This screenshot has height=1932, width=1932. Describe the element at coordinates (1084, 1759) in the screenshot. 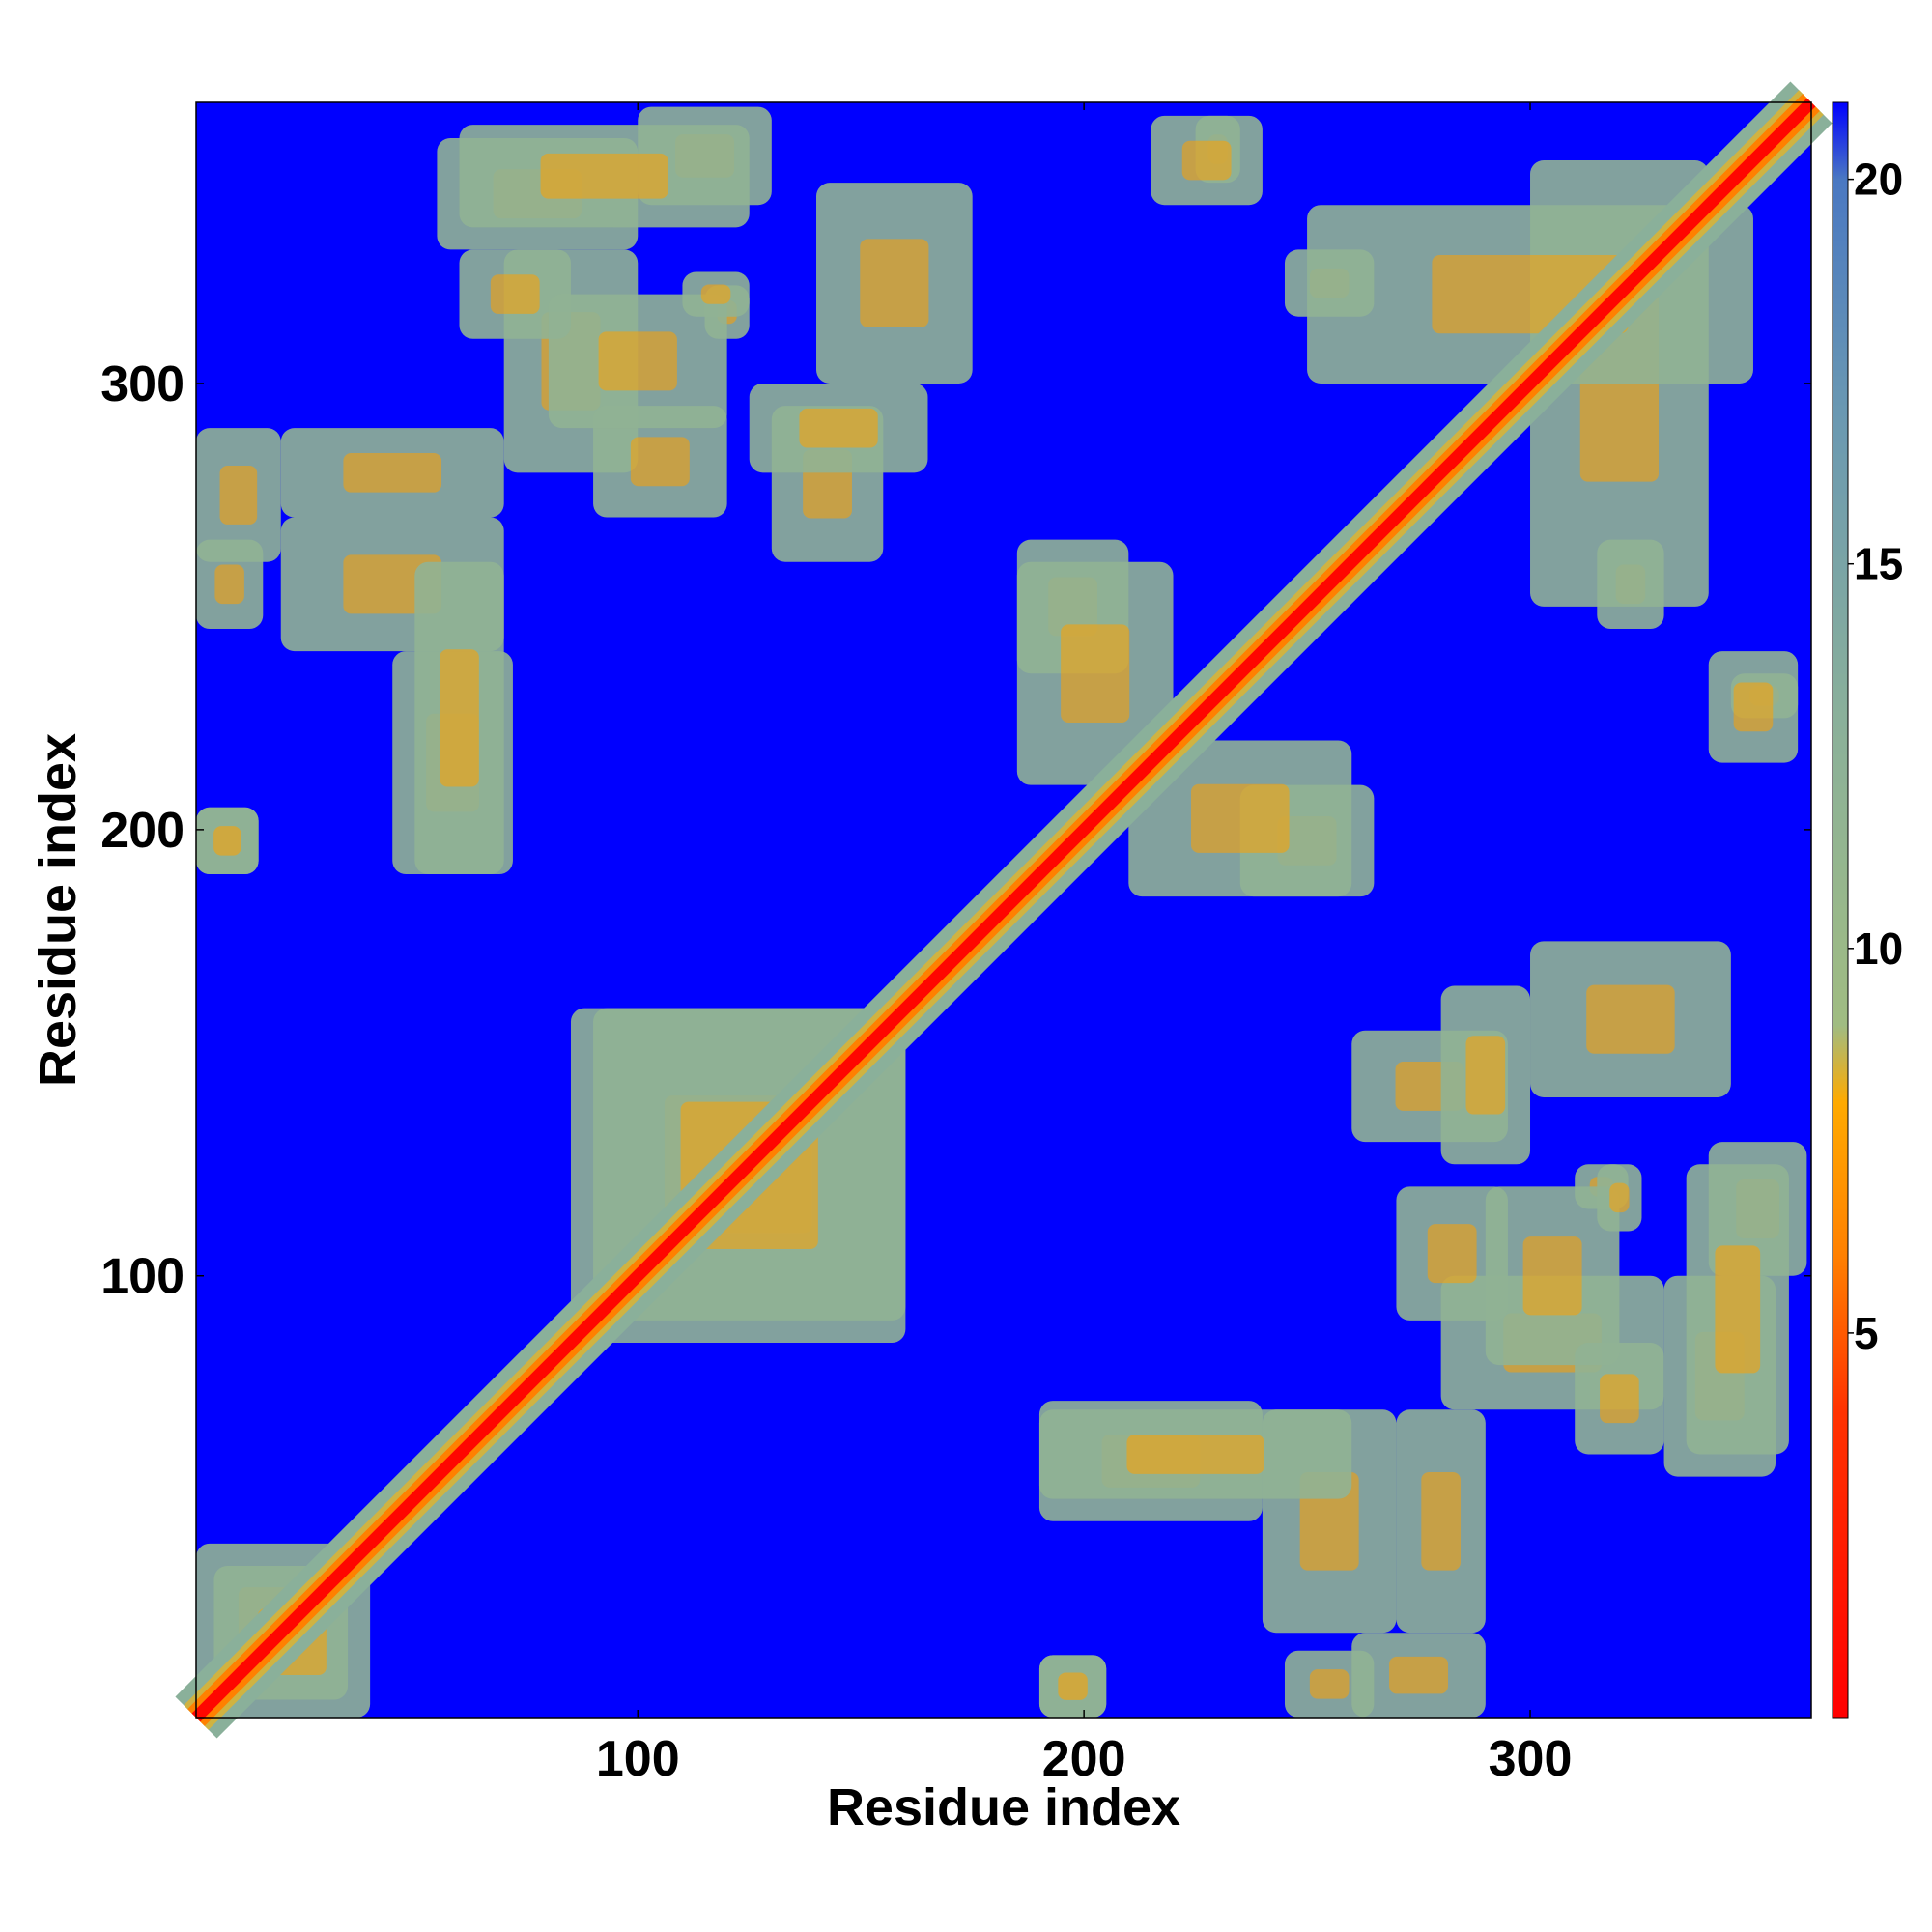

I see `x-tick-label-200: 200` at that location.